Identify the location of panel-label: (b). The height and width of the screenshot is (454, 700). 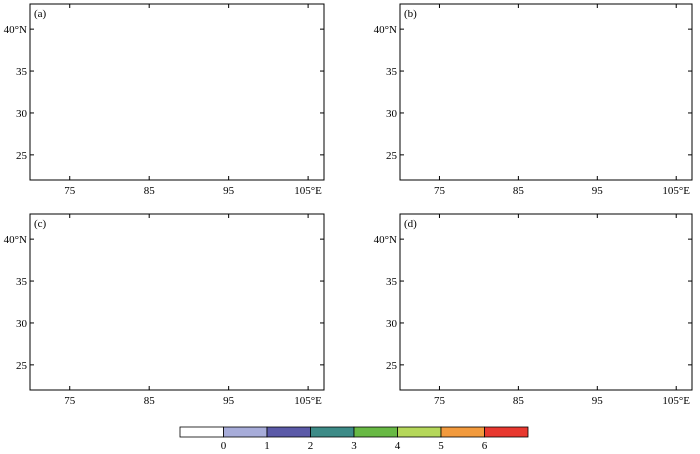
(410, 14).